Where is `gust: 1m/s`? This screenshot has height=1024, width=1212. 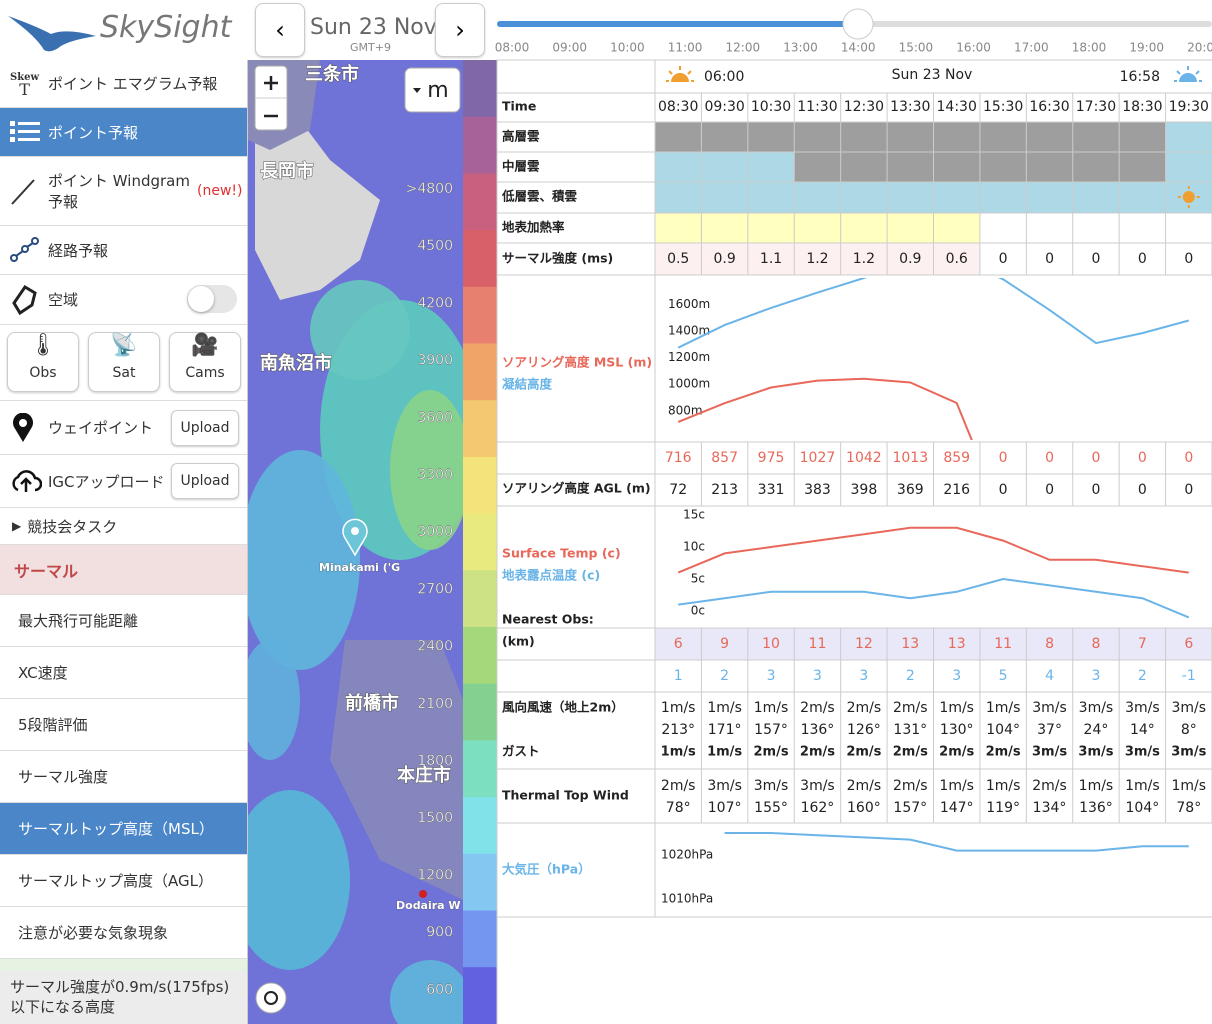
gust: 1m/s is located at coordinates (678, 752).